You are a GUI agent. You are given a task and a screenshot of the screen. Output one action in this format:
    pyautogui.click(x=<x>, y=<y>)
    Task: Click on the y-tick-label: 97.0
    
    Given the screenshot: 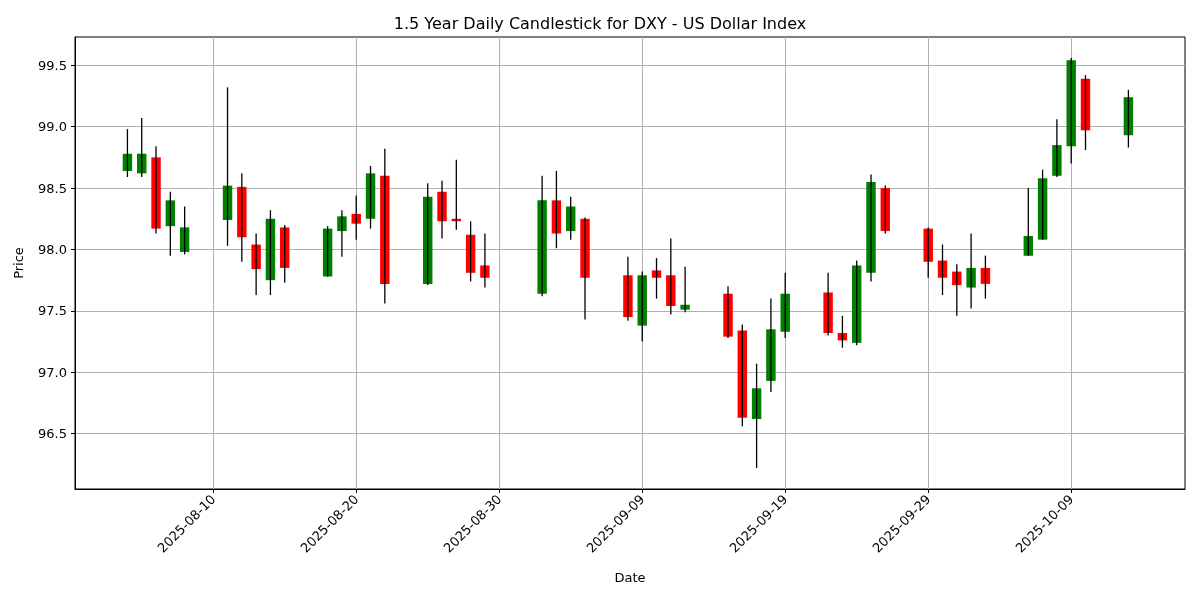 What is the action you would take?
    pyautogui.click(x=52, y=372)
    